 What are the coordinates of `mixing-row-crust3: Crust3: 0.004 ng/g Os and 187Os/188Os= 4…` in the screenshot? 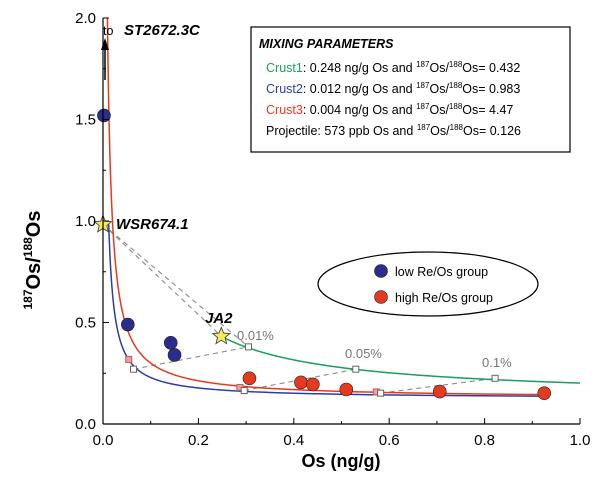 It's located at (389, 109).